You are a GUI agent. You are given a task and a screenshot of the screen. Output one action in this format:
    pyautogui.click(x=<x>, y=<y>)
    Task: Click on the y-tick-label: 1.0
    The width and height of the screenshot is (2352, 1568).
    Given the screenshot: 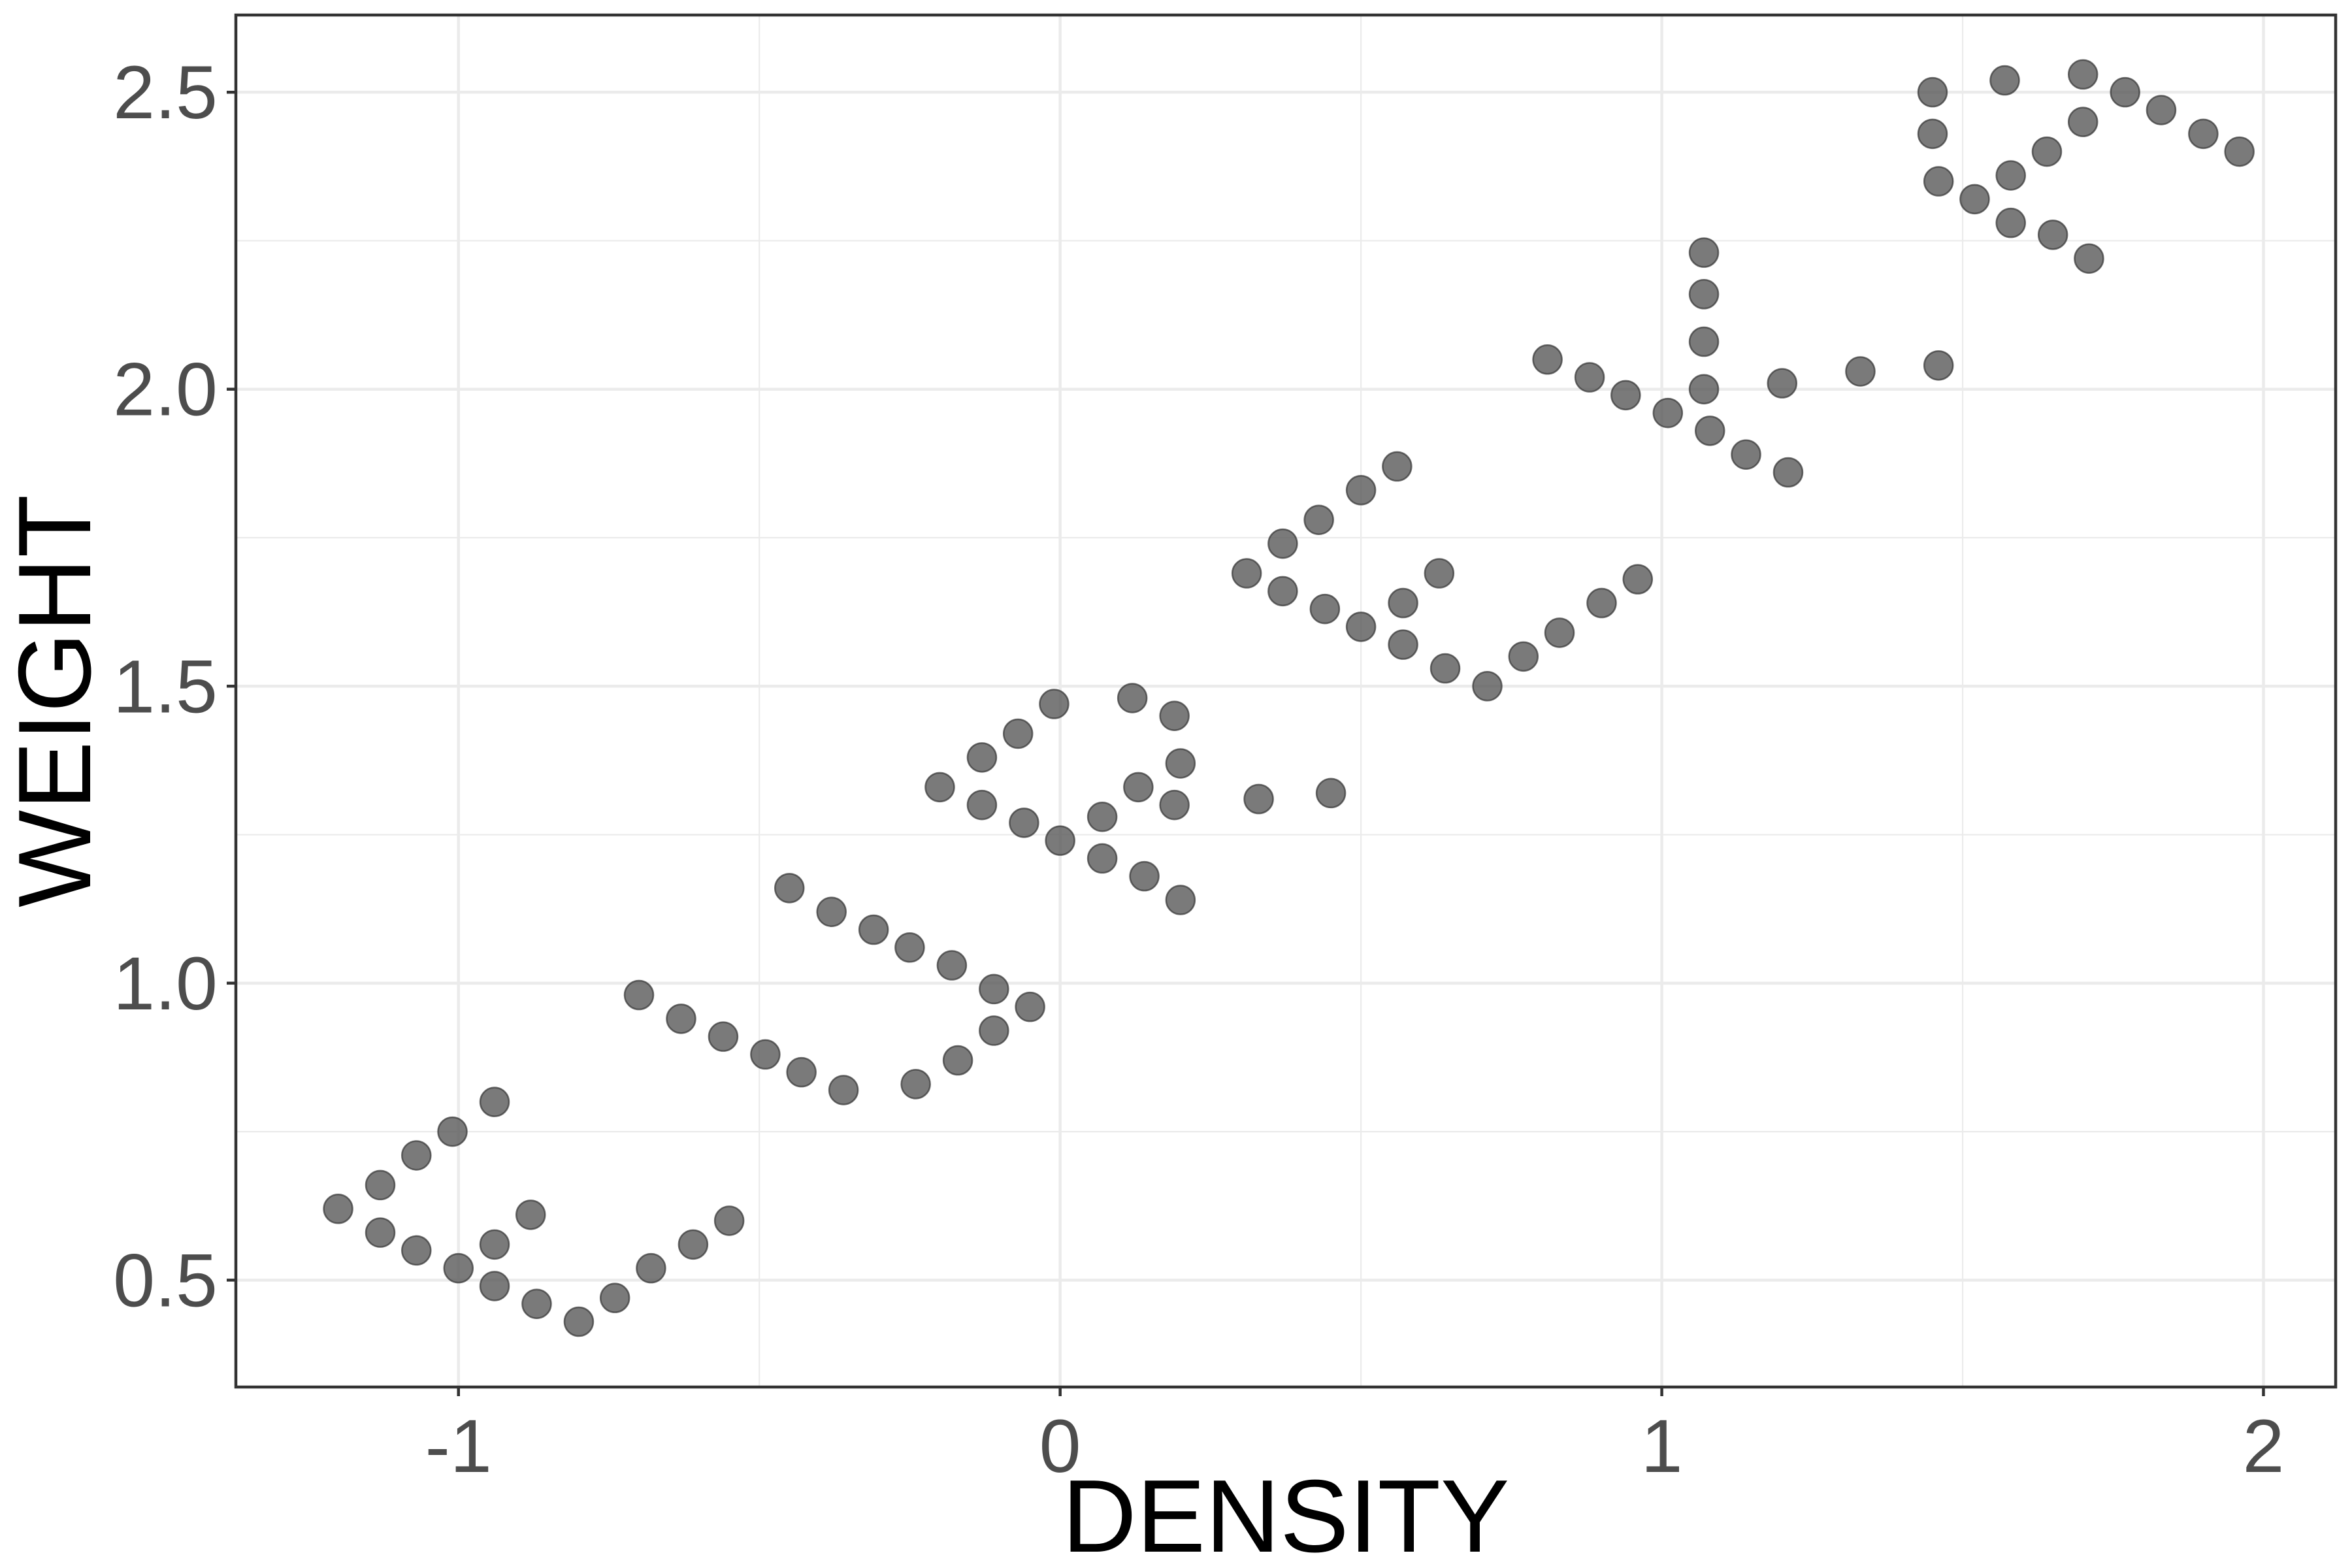 What is the action you would take?
    pyautogui.click(x=165, y=984)
    